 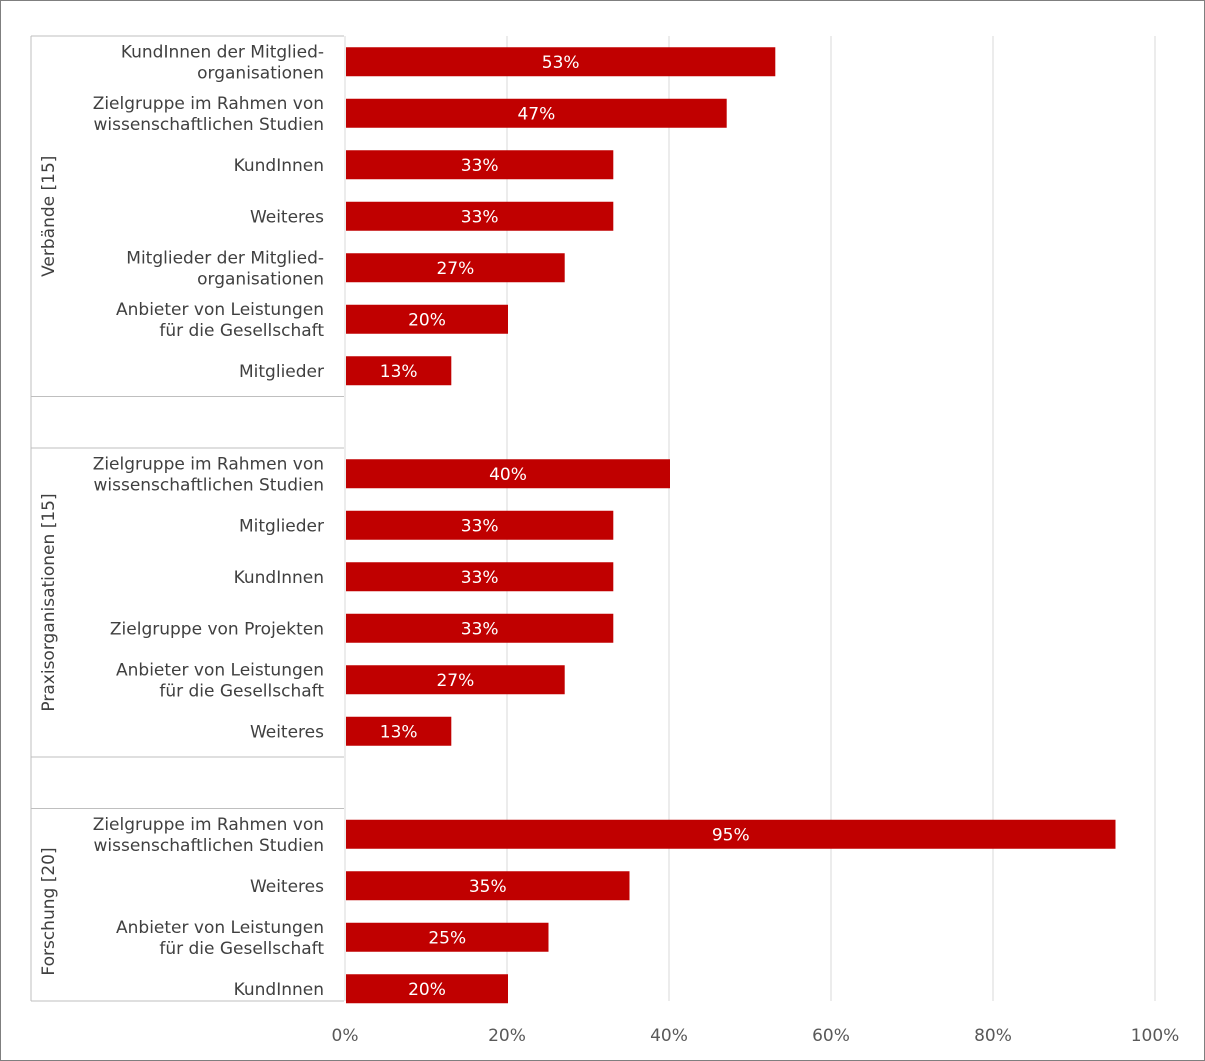 What do you see at coordinates (831, 1036) in the screenshot?
I see `x-tick-label: 60%` at bounding box center [831, 1036].